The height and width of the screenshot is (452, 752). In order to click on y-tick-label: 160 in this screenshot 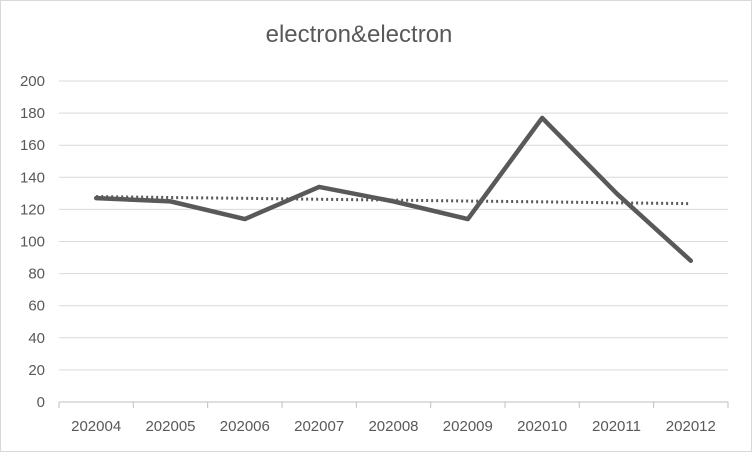, I will do `click(32, 145)`.